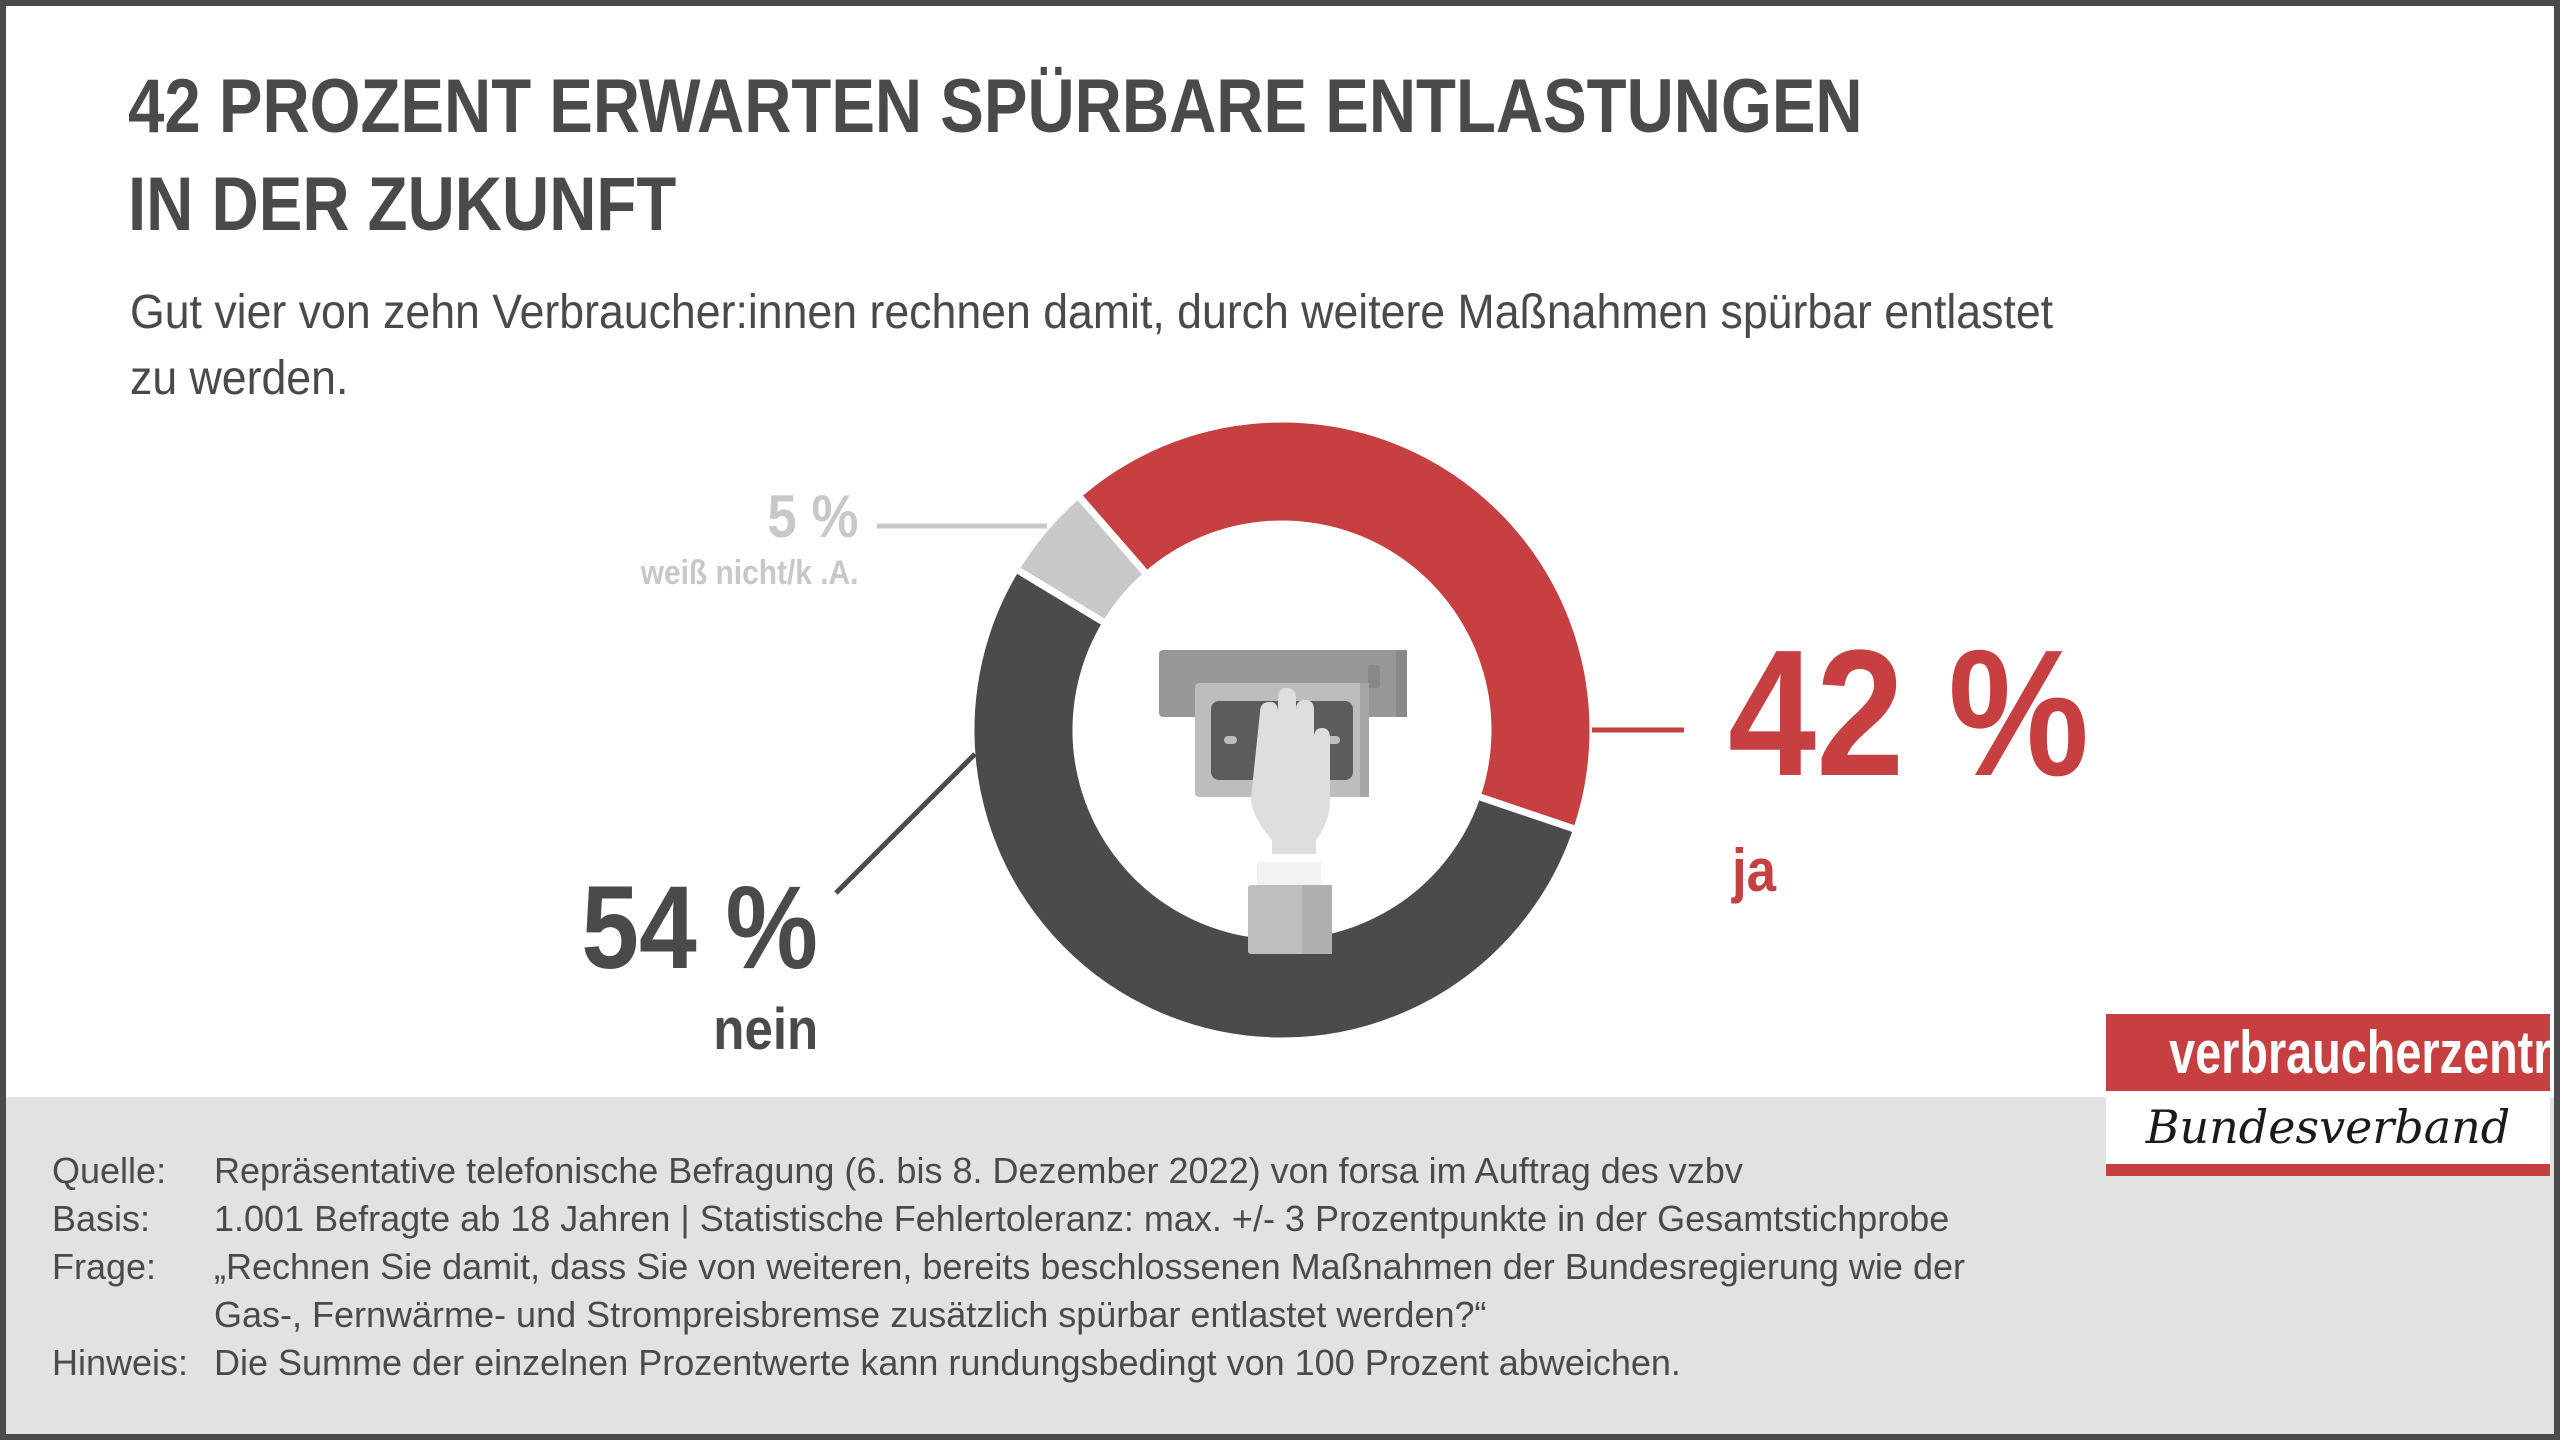 The height and width of the screenshot is (1440, 2560). Describe the element at coordinates (120, 1362) in the screenshot. I see `footer-key: Hinweis:` at that location.